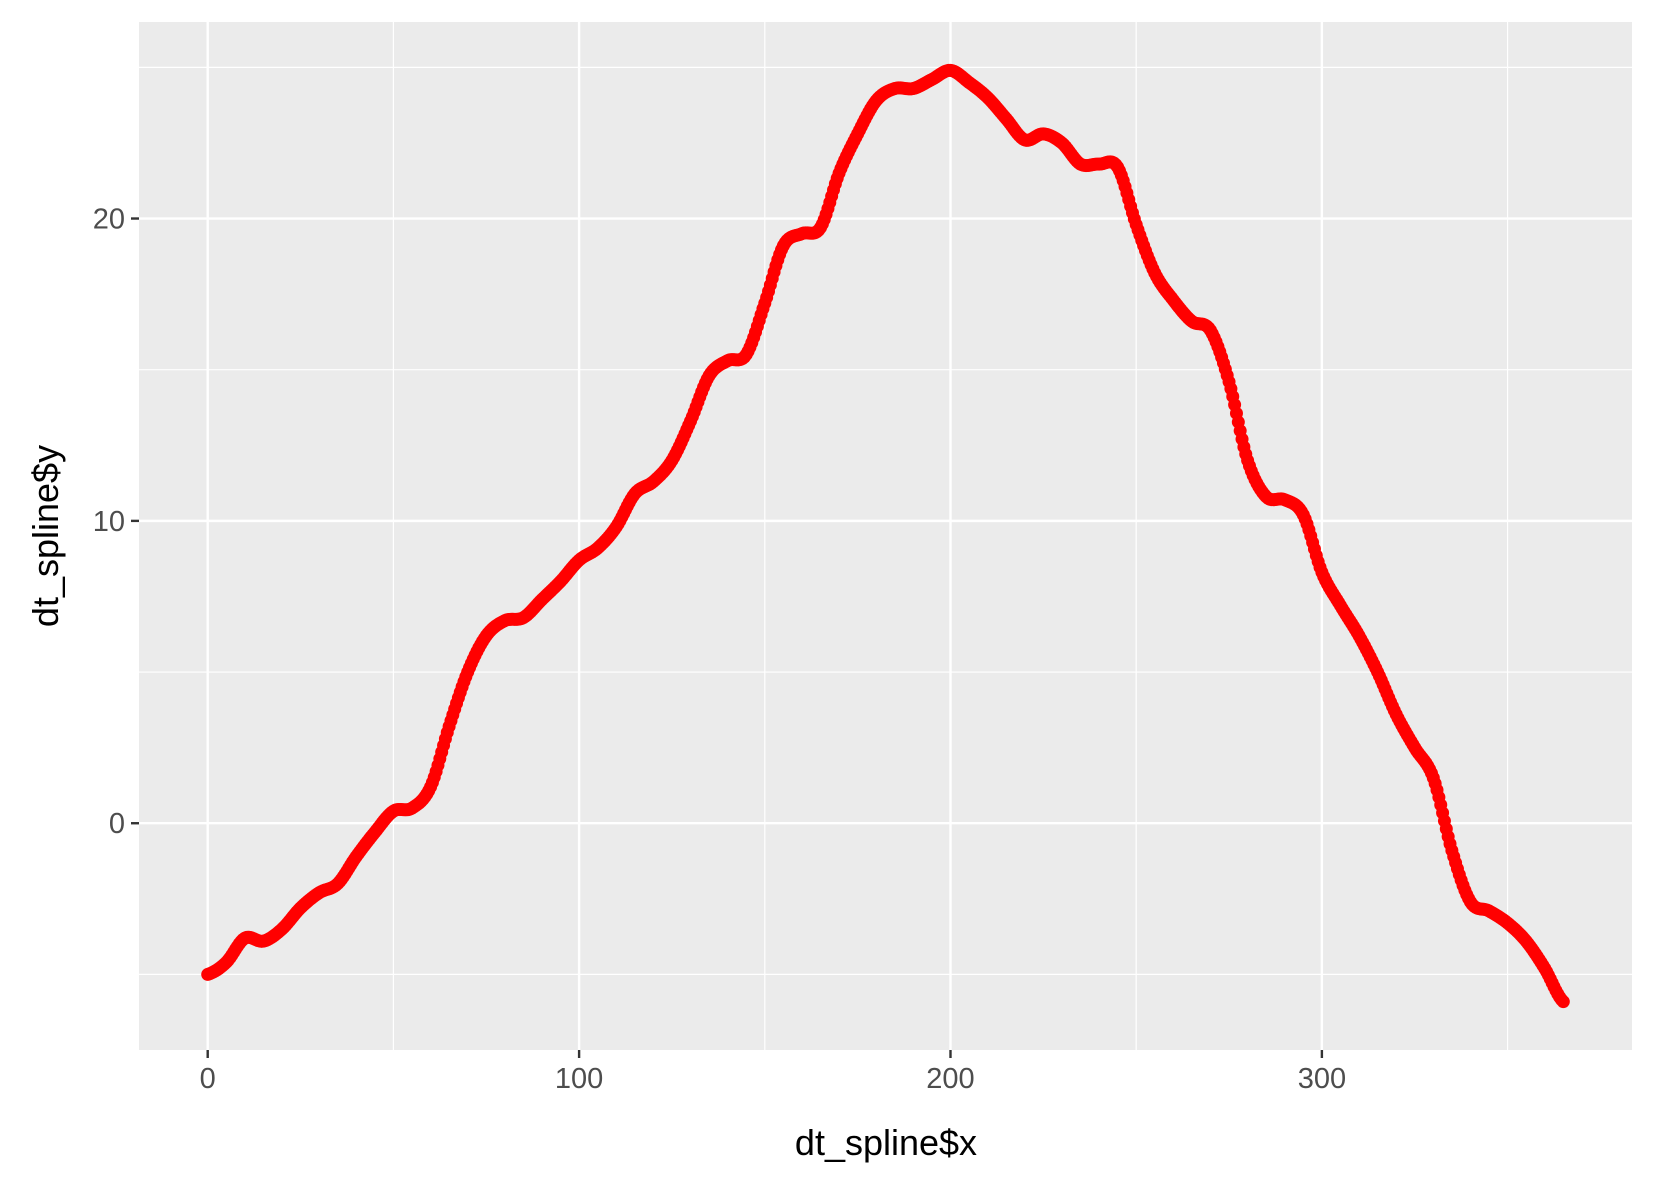  I want to click on x-axis-title: dt_spline$x, so click(886, 1142).